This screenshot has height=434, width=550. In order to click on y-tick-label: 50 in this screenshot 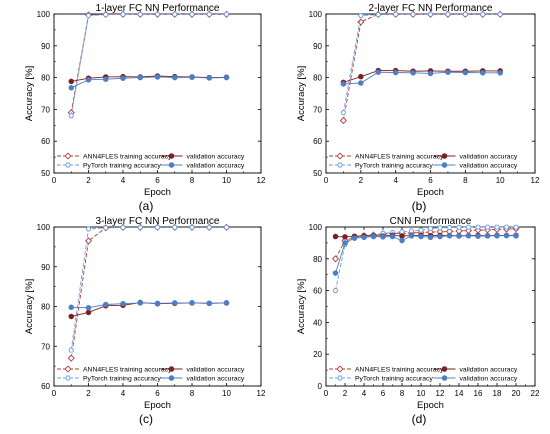, I will do `click(45, 173)`.